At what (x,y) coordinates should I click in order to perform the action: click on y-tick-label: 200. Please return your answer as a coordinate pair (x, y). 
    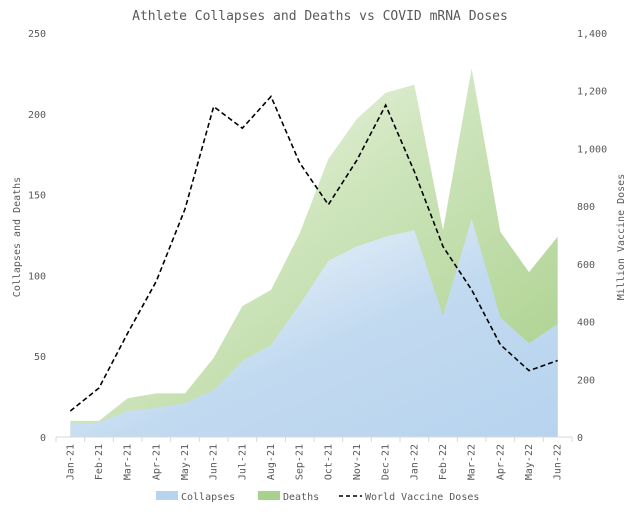
    Looking at the image, I should click on (37, 115).